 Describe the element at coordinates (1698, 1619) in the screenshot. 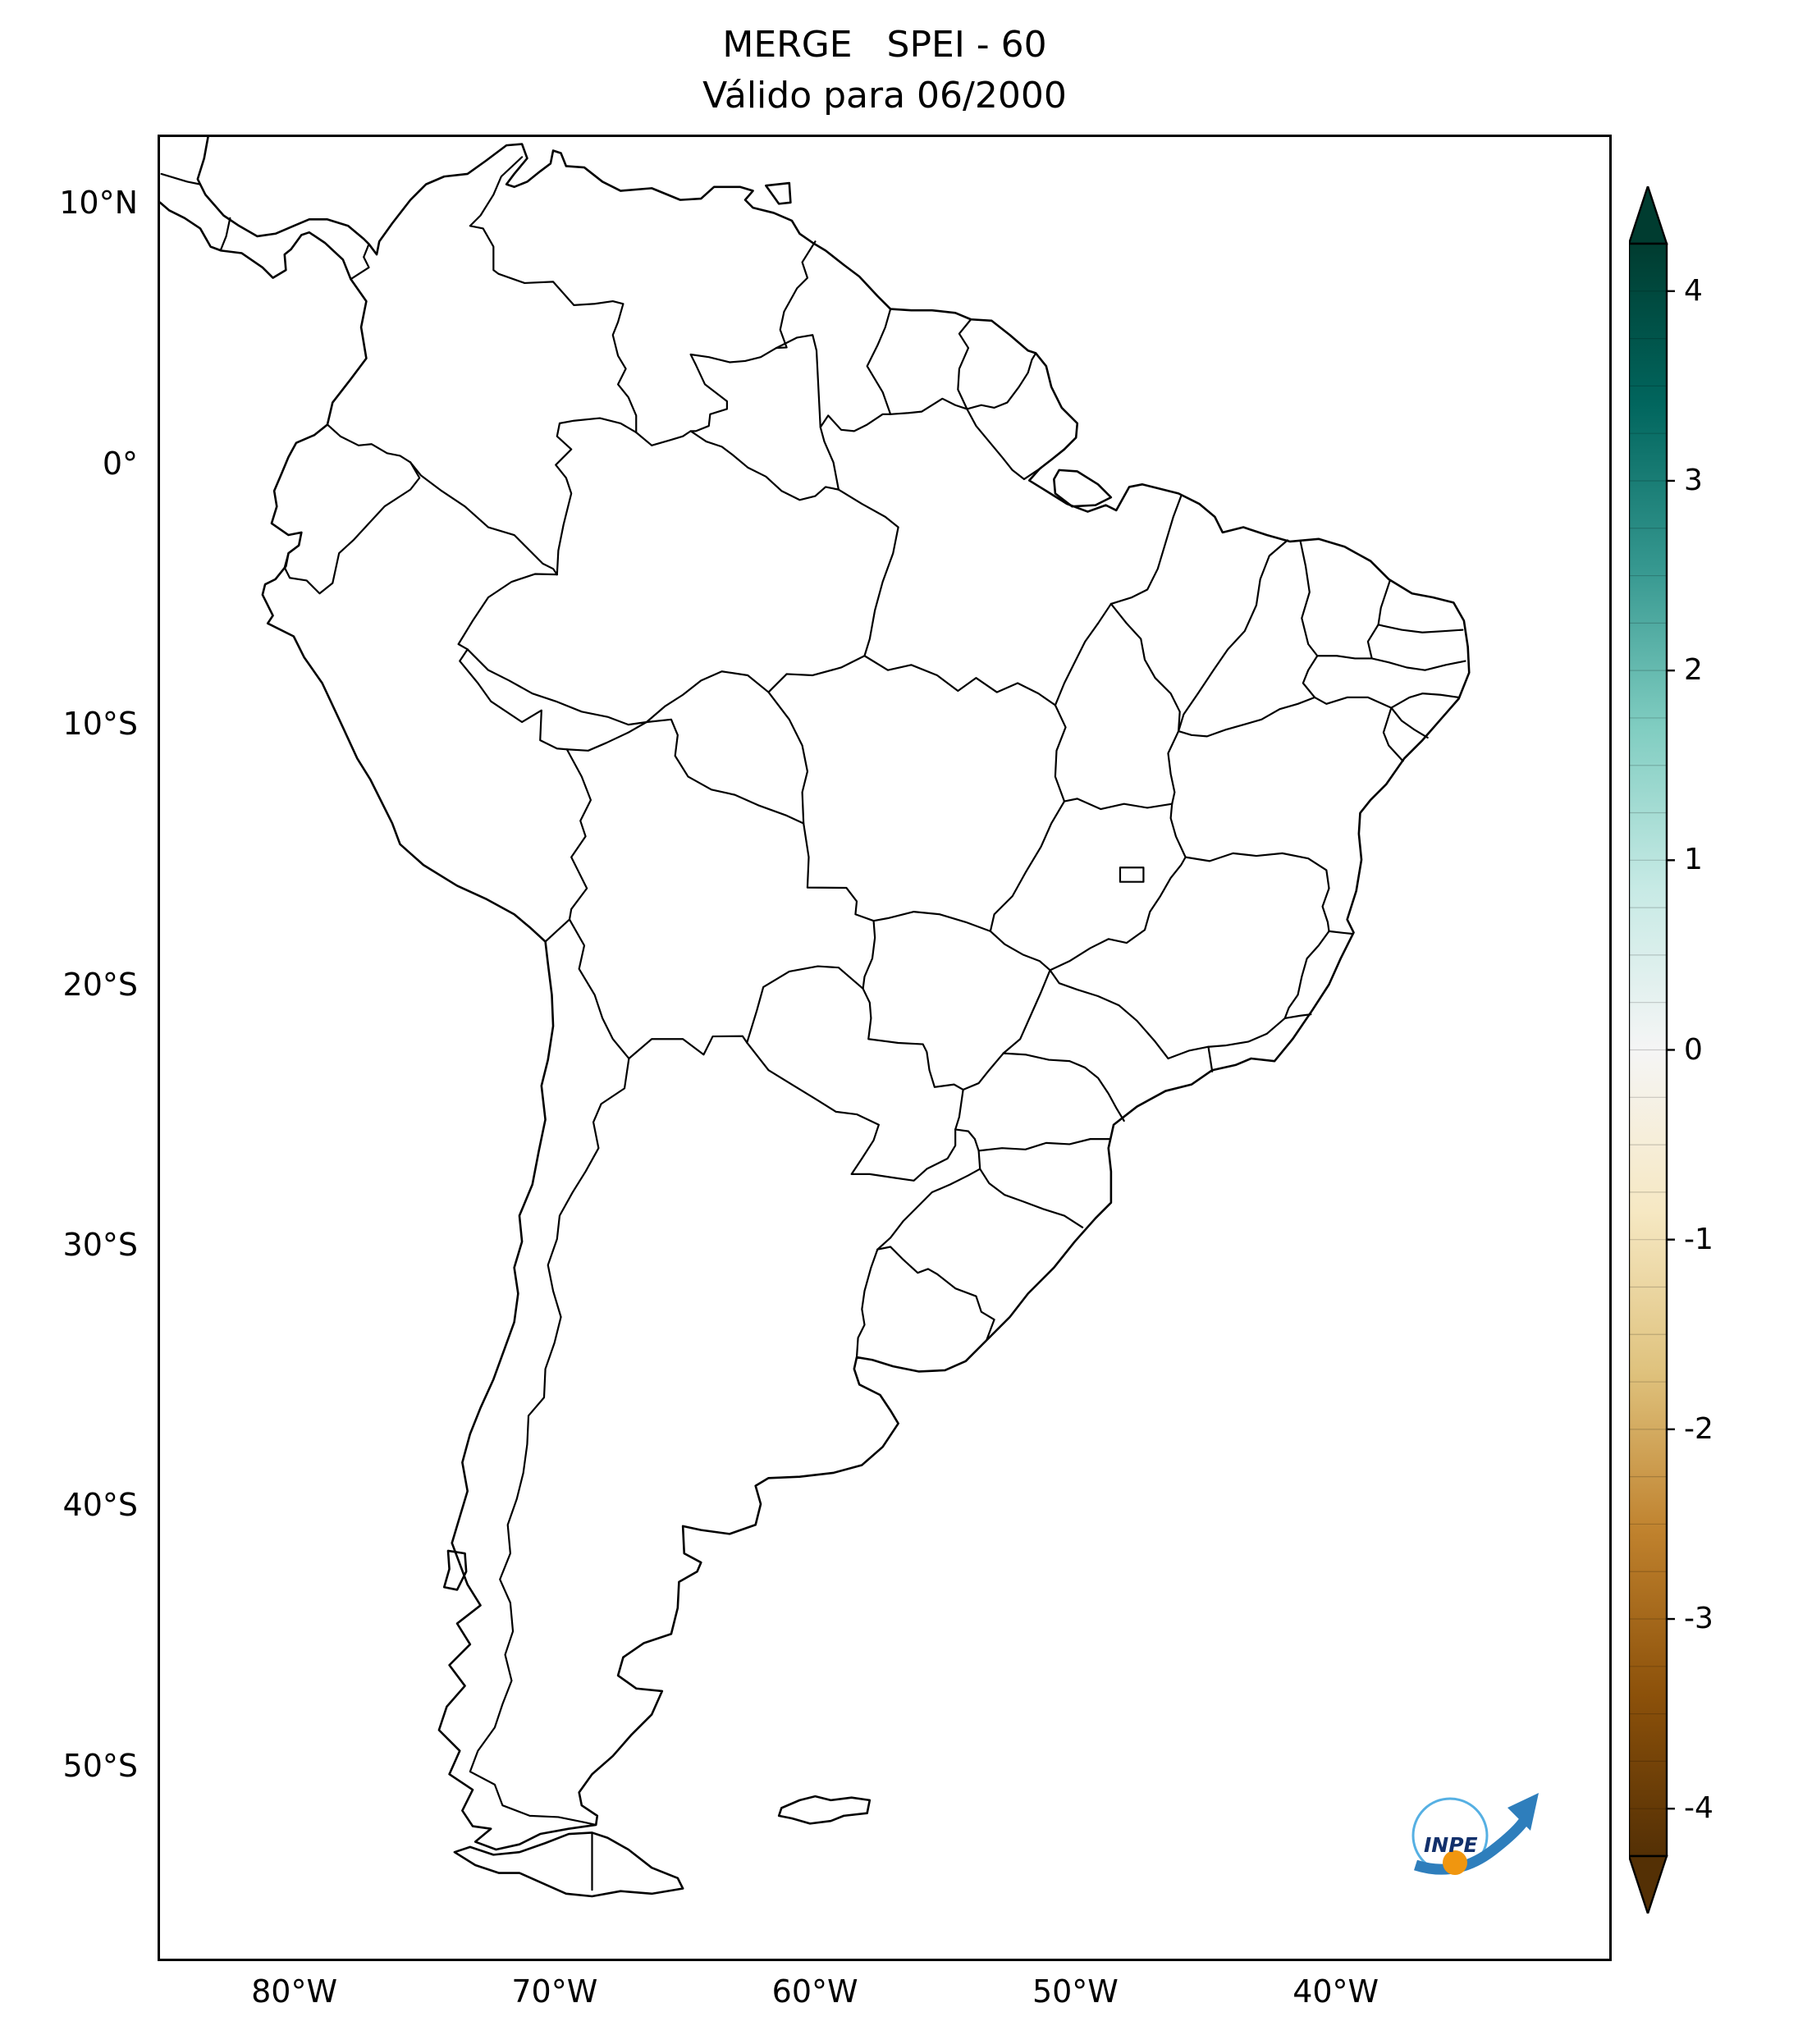

I see `colorbar-tick-label: -3` at that location.